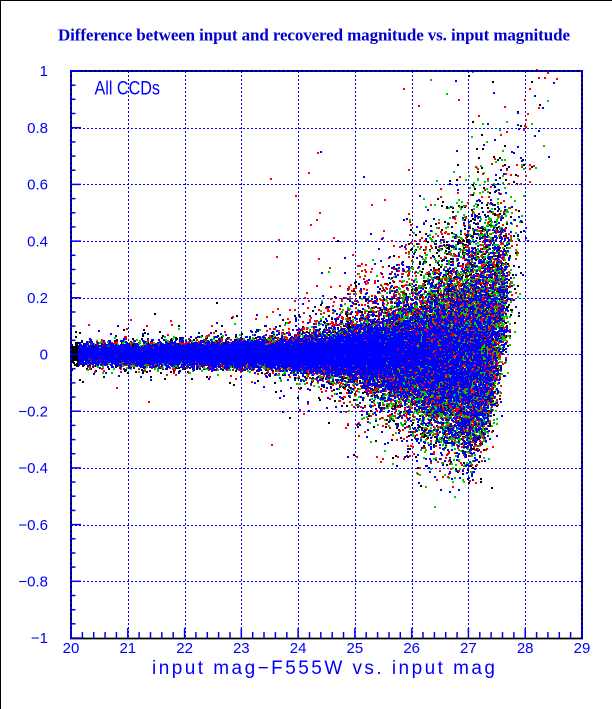 This screenshot has height=709, width=612. I want to click on svg-text: 0.2, so click(37, 298).